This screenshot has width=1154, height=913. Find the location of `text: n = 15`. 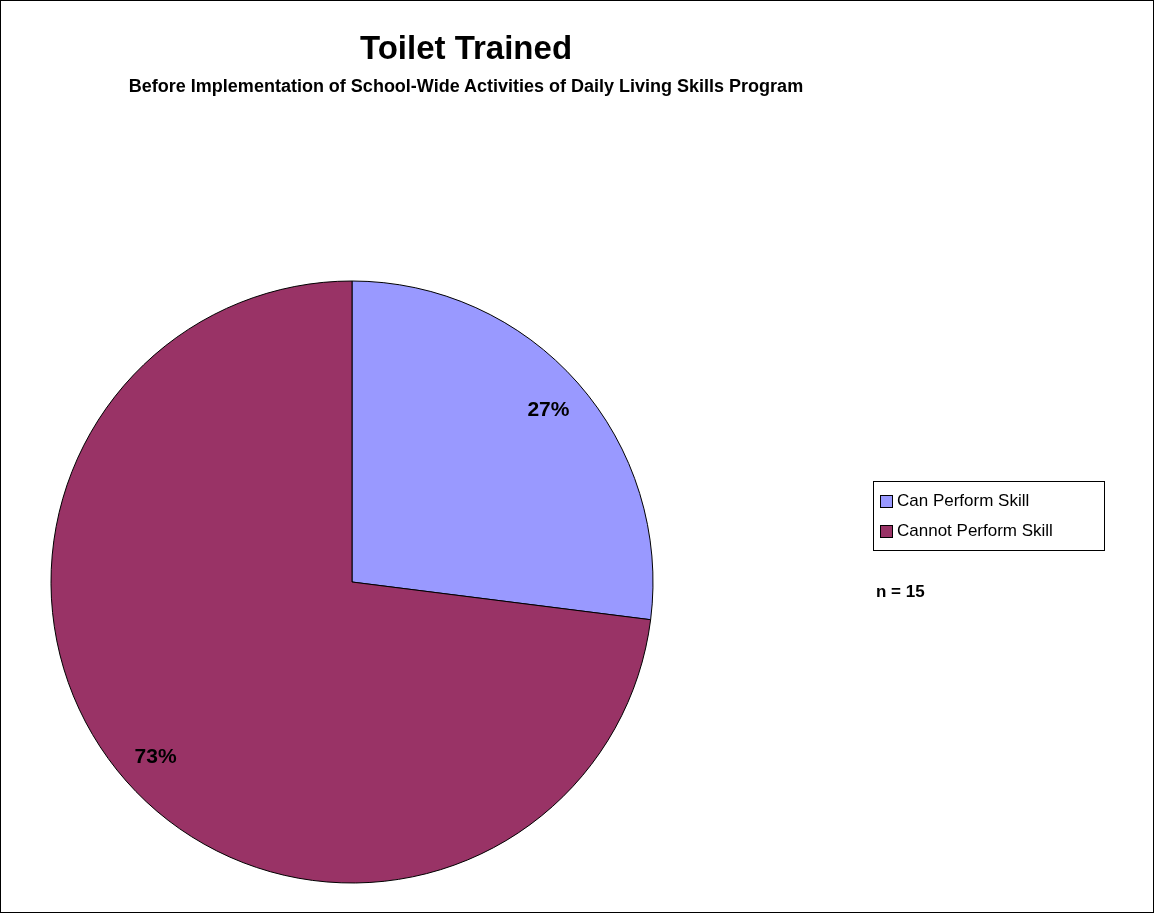

text: n = 15 is located at coordinates (900, 592).